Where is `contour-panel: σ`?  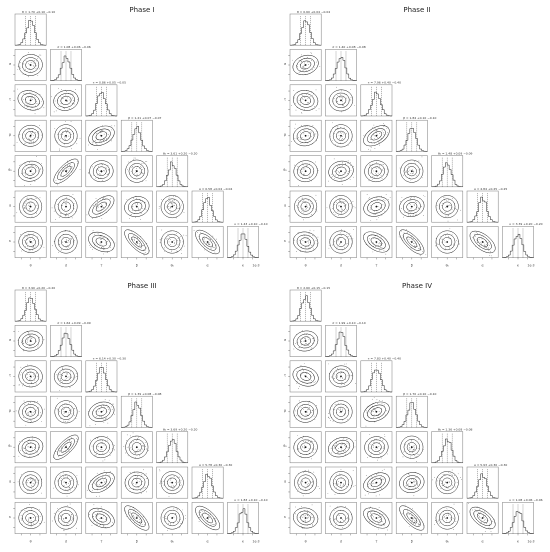
contour-panel: σ is located at coordinates (66, 247).